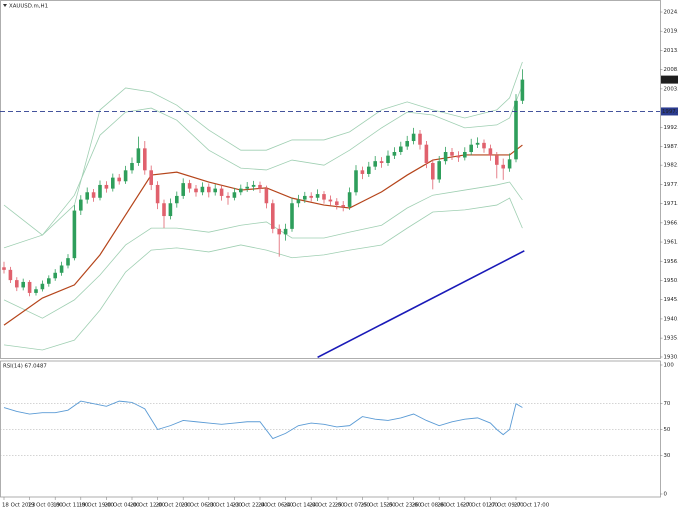 This screenshot has height=512, width=678. I want to click on y-tick-label: 1945.65, so click(671, 300).